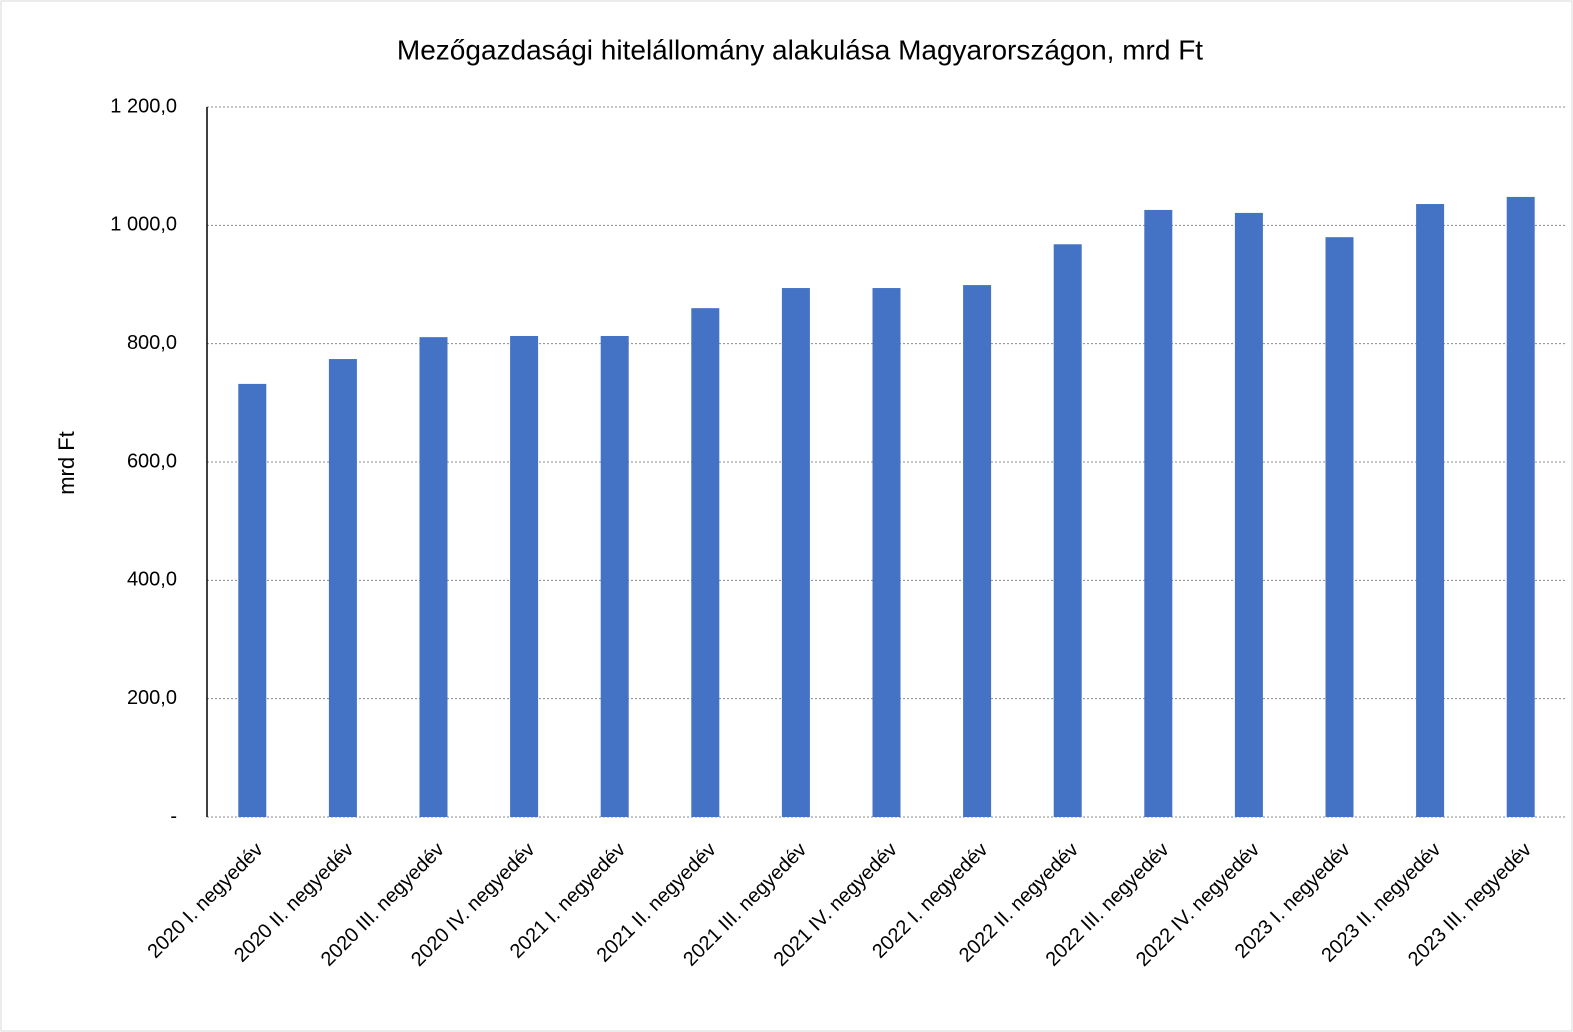 The image size is (1573, 1032). Describe the element at coordinates (143, 225) in the screenshot. I see `y-tick-label: 1 000,0` at that location.